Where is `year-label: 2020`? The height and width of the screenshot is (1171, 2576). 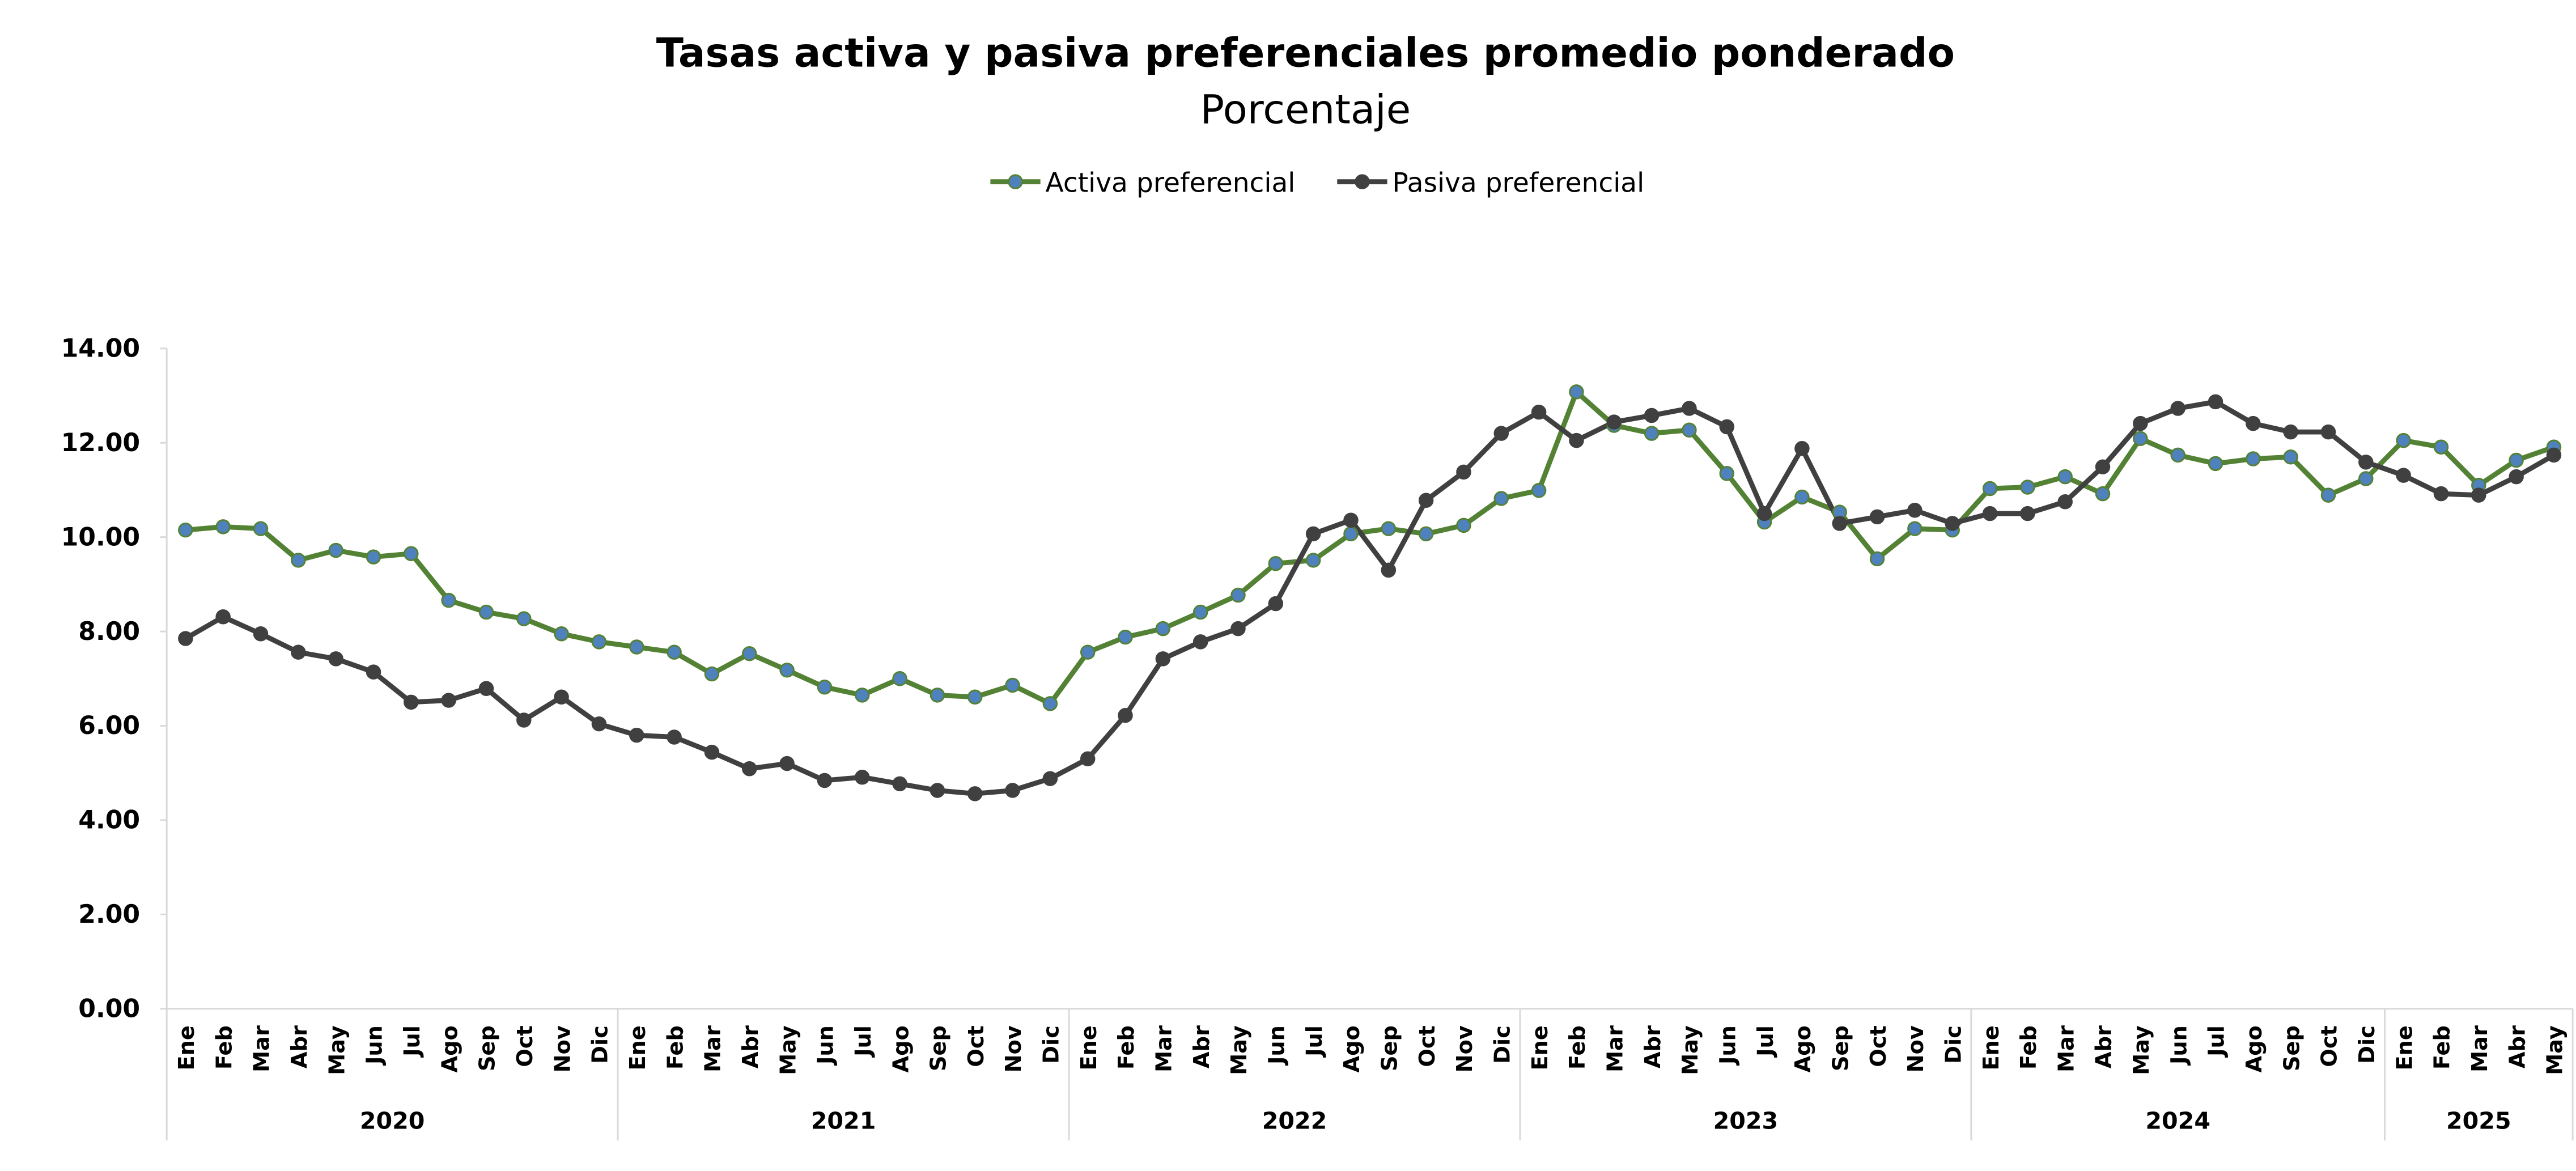 year-label: 2020 is located at coordinates (392, 1121).